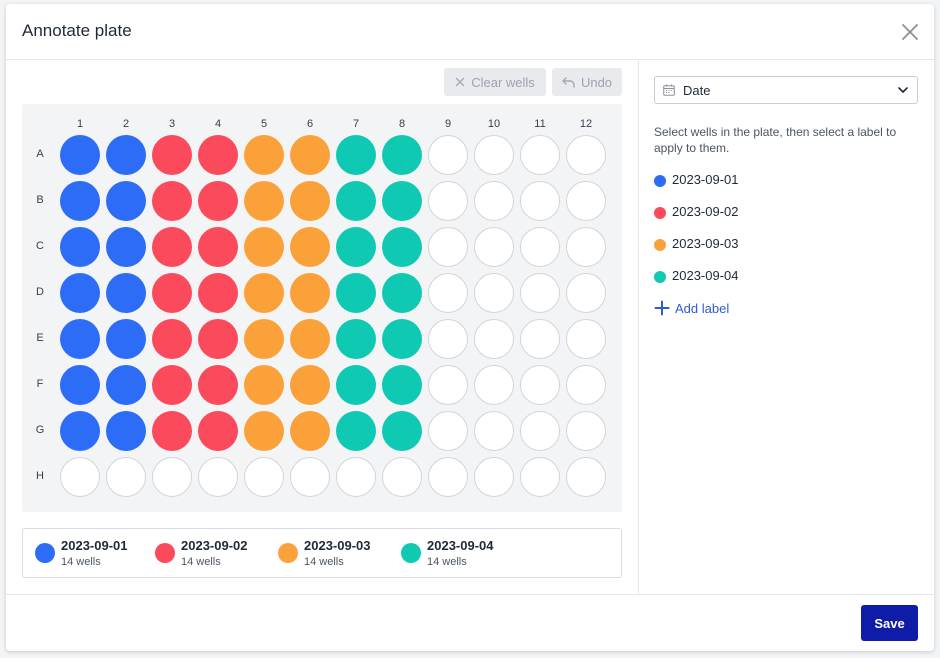 The width and height of the screenshot is (940, 658). What do you see at coordinates (80, 155) in the screenshot?
I see `well-A1` at bounding box center [80, 155].